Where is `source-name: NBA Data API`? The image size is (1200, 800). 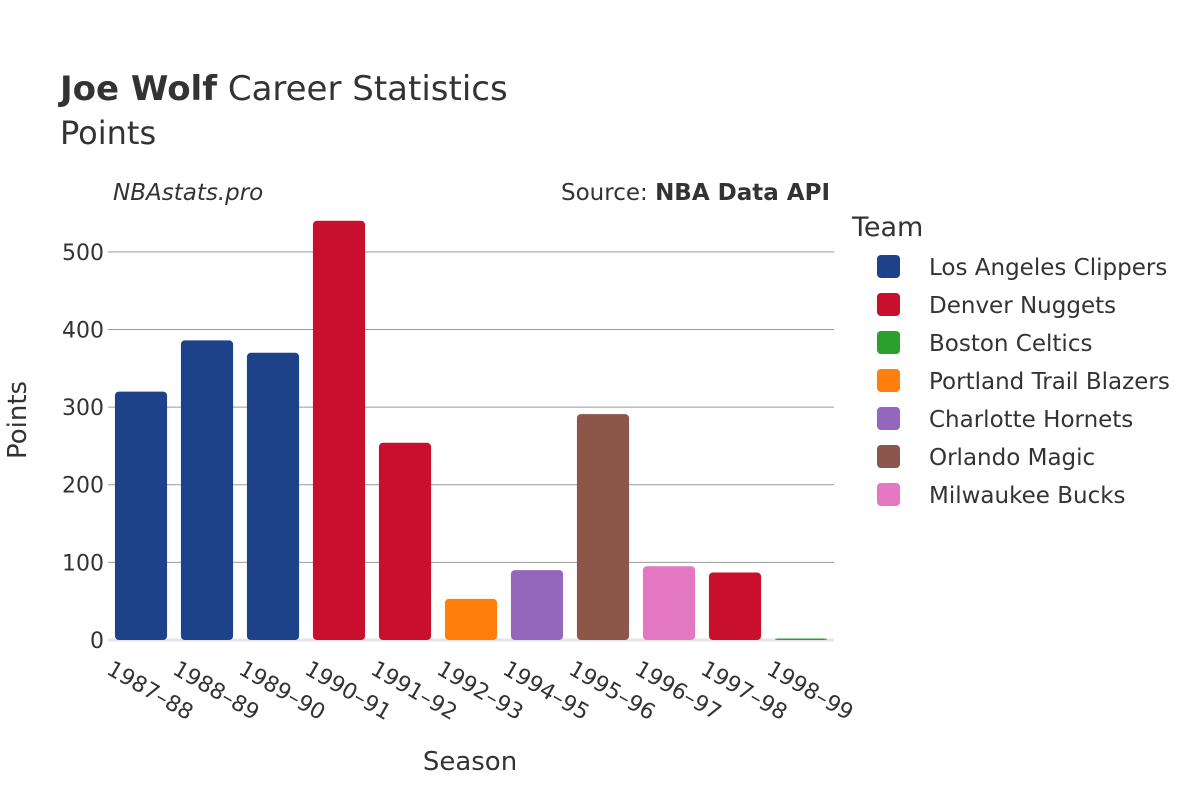
source-name: NBA Data API is located at coordinates (742, 193).